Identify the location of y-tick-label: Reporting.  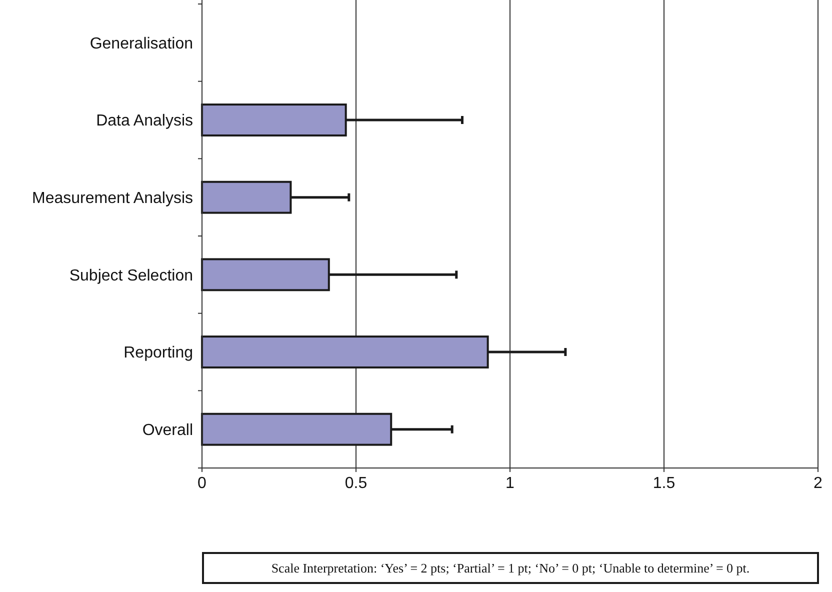
(158, 353).